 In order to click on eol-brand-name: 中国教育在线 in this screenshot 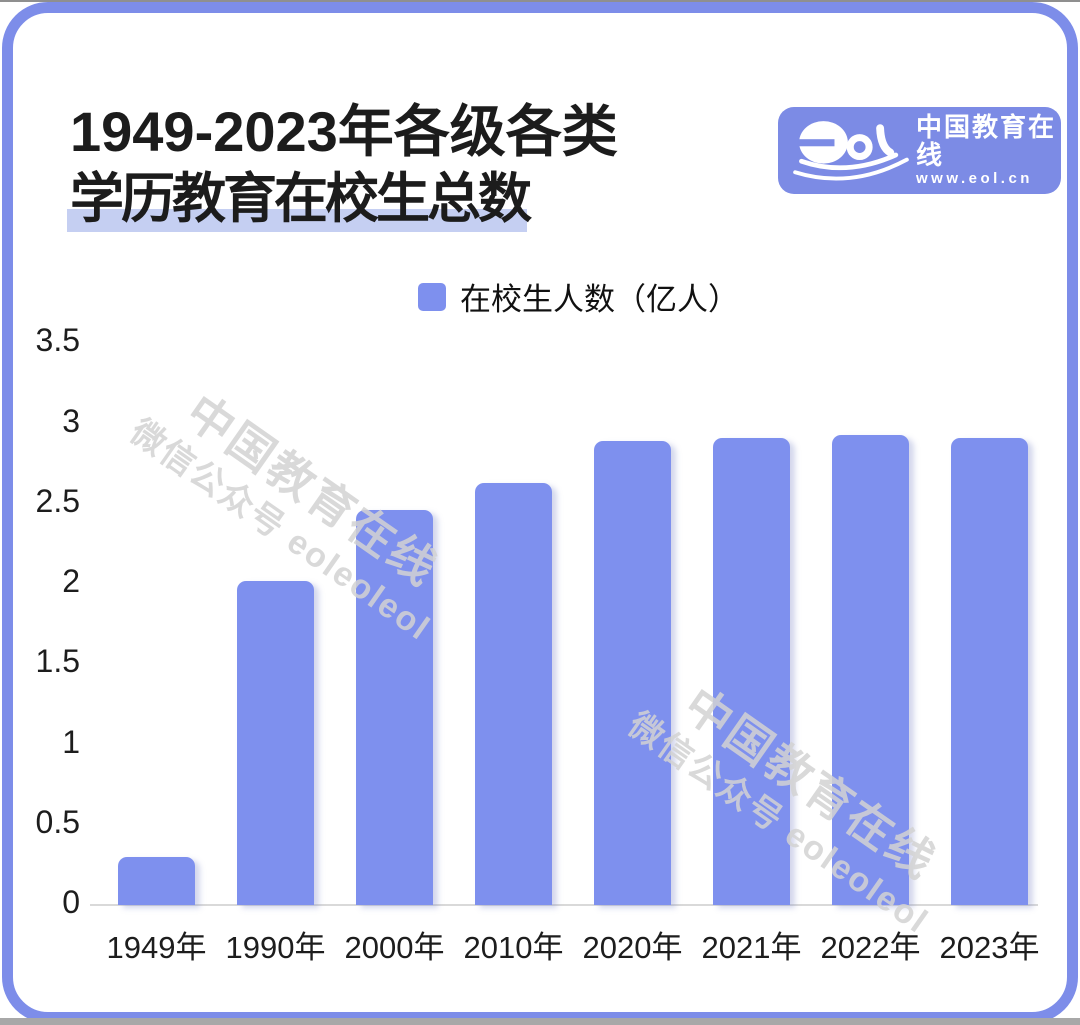, I will do `click(986, 141)`.